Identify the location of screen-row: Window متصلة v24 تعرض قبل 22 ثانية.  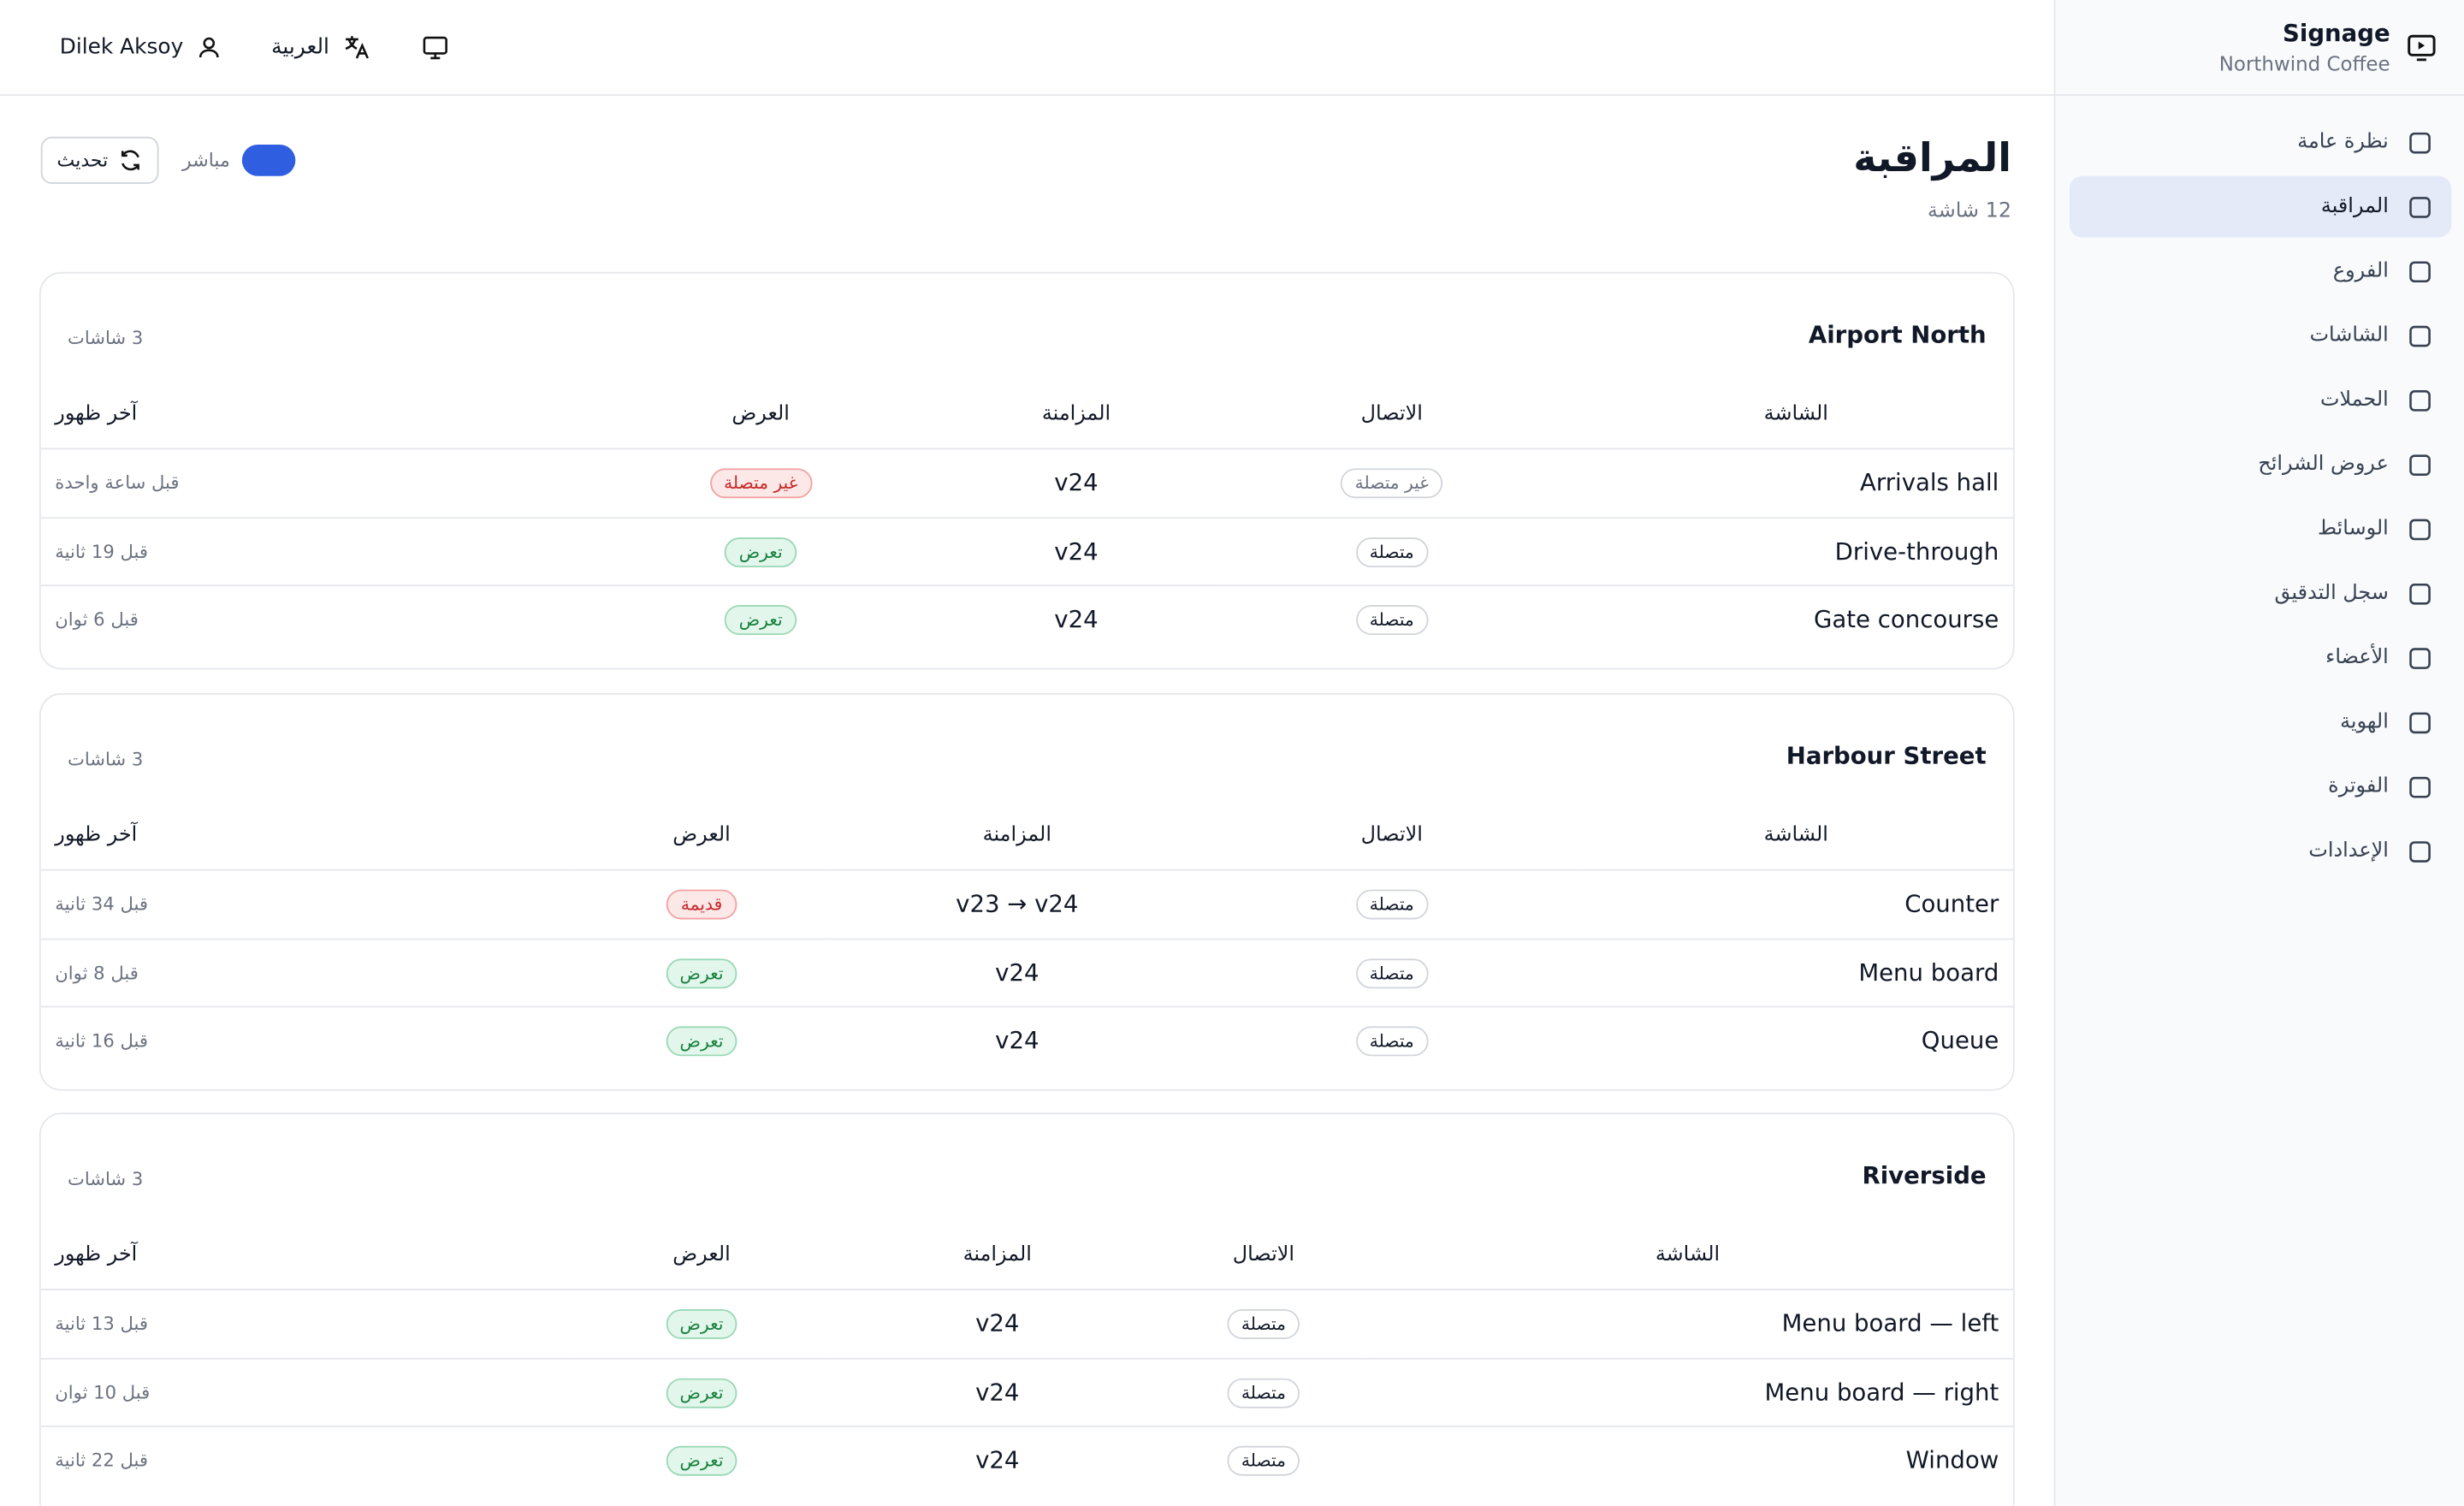
(1027, 1460).